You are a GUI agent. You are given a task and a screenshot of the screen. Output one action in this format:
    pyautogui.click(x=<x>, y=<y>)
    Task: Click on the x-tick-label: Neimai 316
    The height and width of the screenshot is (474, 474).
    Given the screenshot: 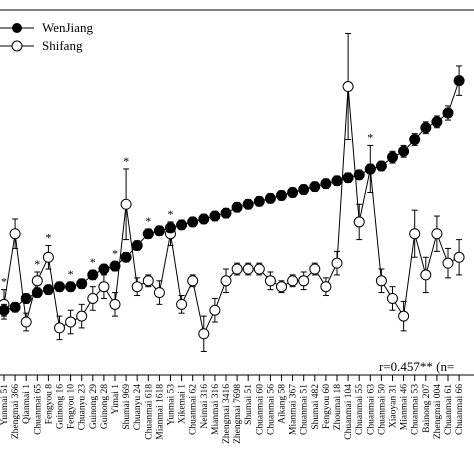 What is the action you would take?
    pyautogui.click(x=205, y=406)
    